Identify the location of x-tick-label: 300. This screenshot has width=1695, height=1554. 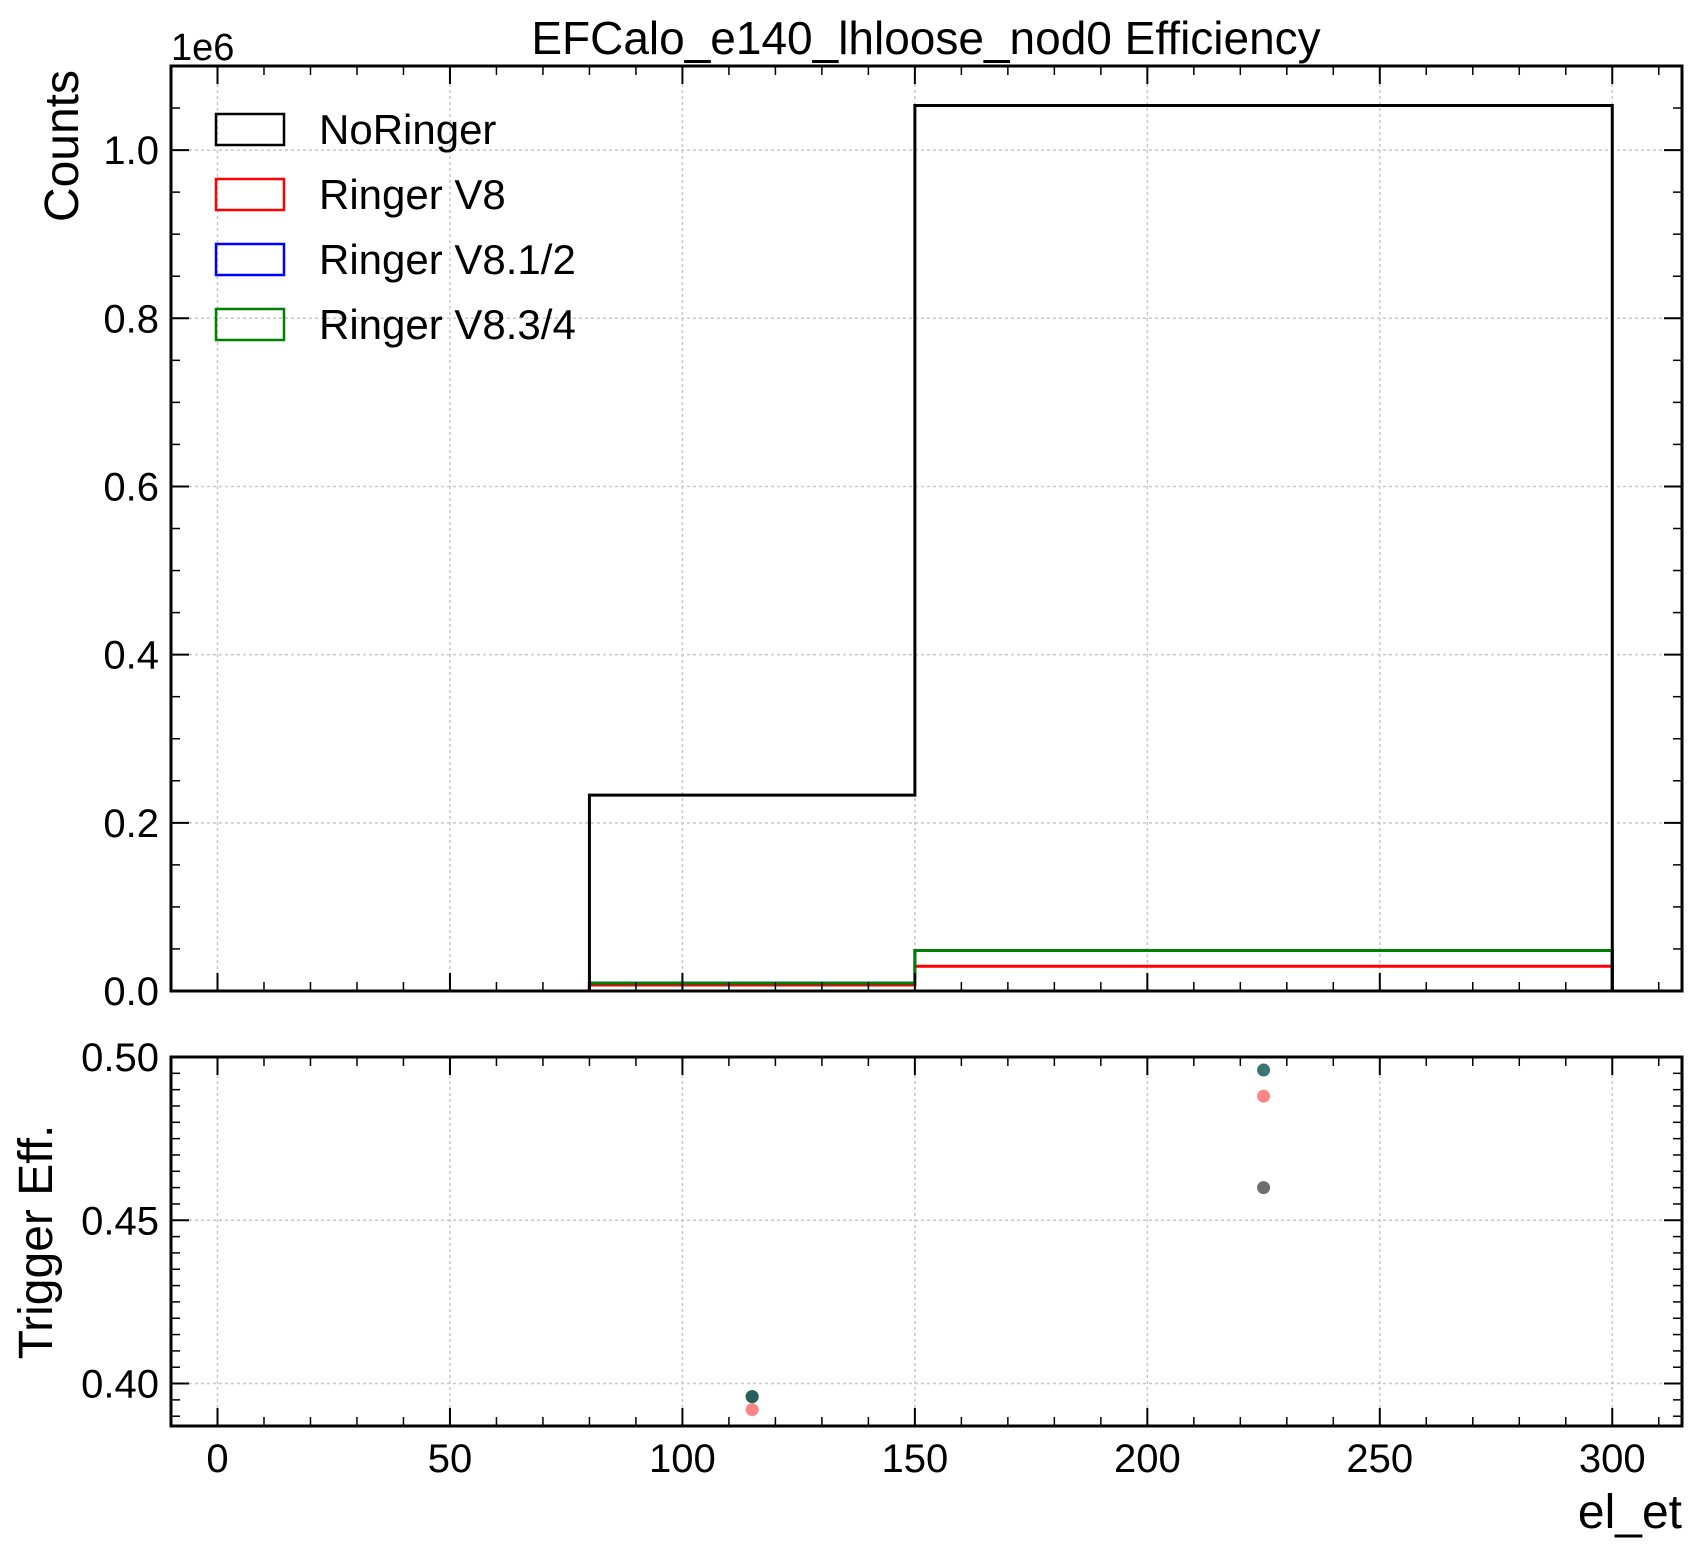
(1612, 1459).